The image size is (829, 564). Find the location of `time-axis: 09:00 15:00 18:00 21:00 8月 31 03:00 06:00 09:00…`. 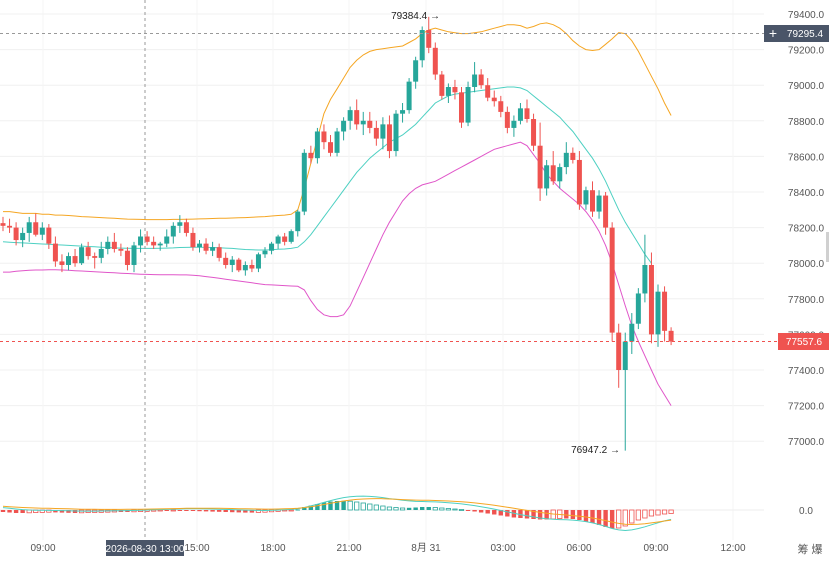

time-axis: 09:00 15:00 18:00 21:00 8月 31 03:00 06:00 09:00… is located at coordinates (387, 548).